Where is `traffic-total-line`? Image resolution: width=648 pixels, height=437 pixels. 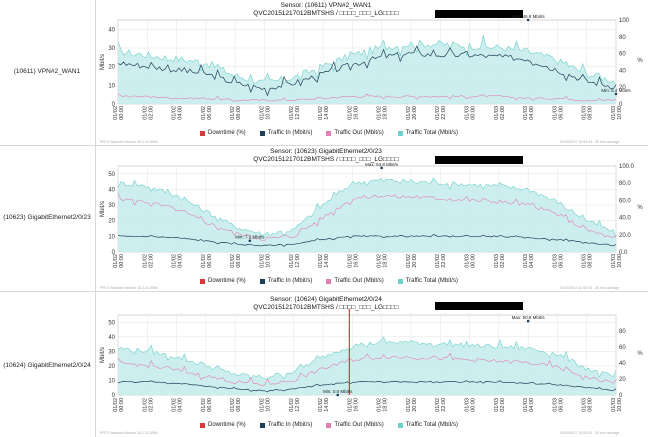 traffic-total-line is located at coordinates (367, 60).